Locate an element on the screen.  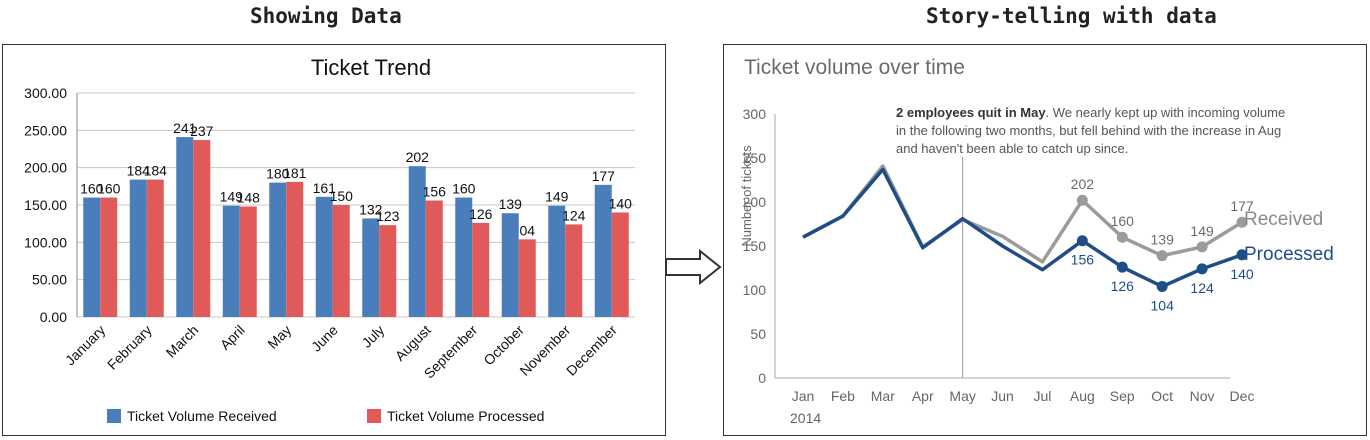
bar-data-label: 241 is located at coordinates (185, 128).